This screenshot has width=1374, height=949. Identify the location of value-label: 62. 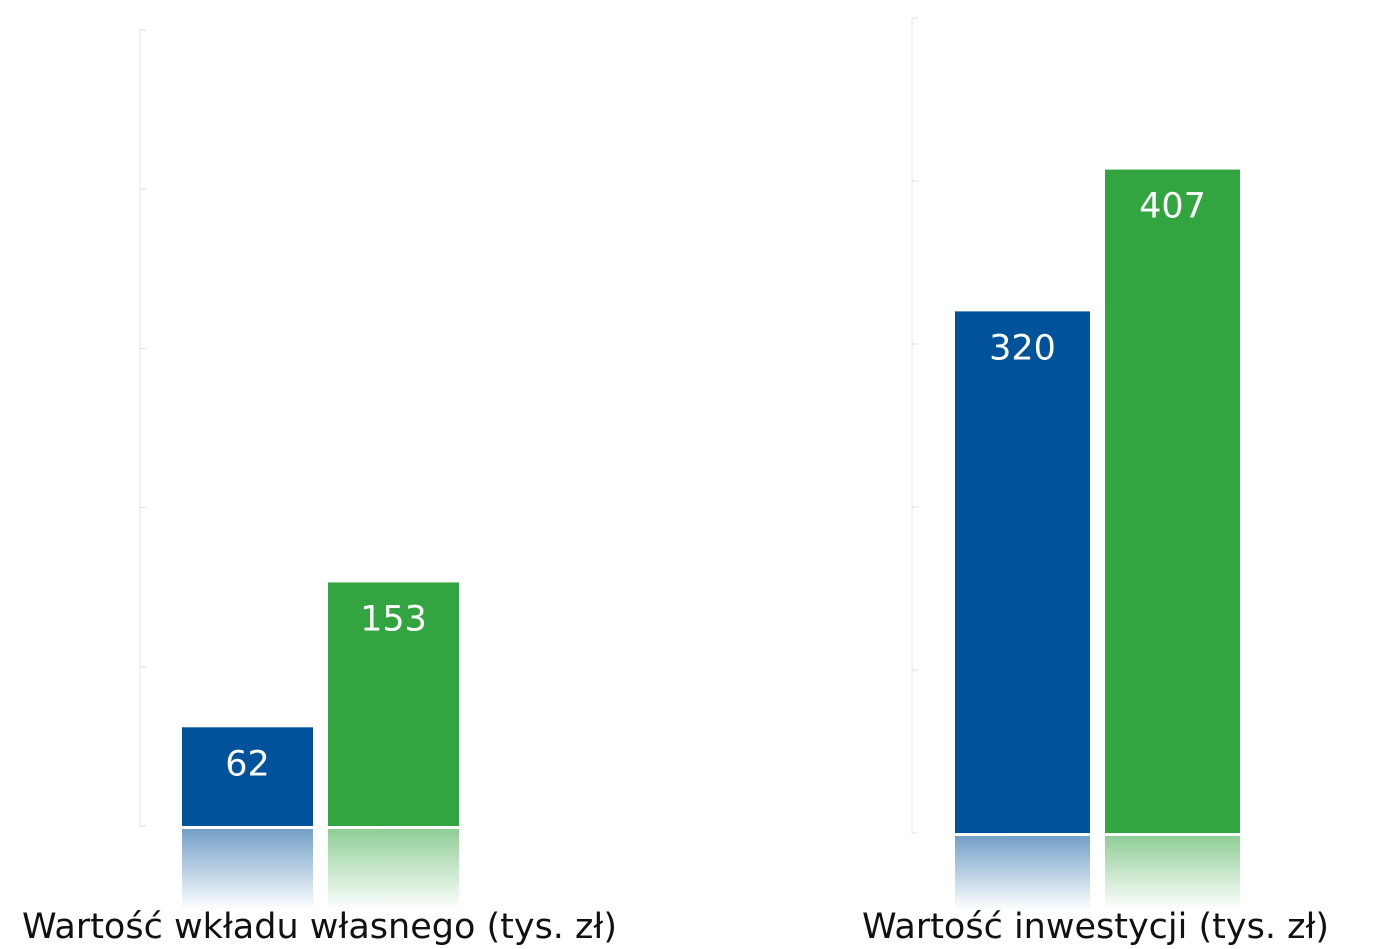
(247, 764).